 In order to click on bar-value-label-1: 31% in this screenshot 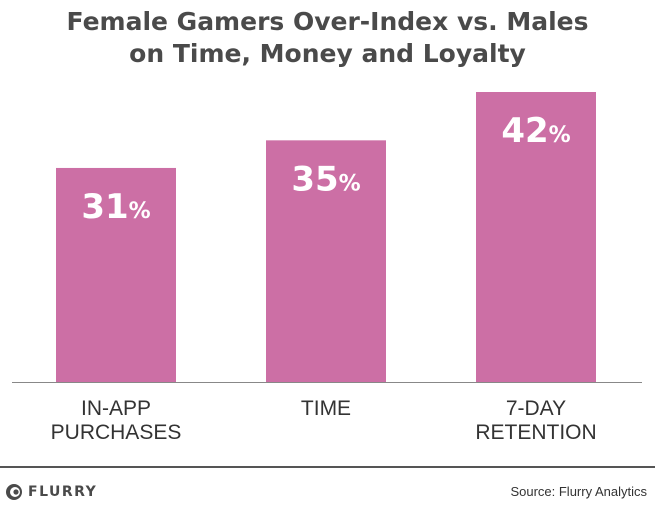, I will do `click(115, 207)`.